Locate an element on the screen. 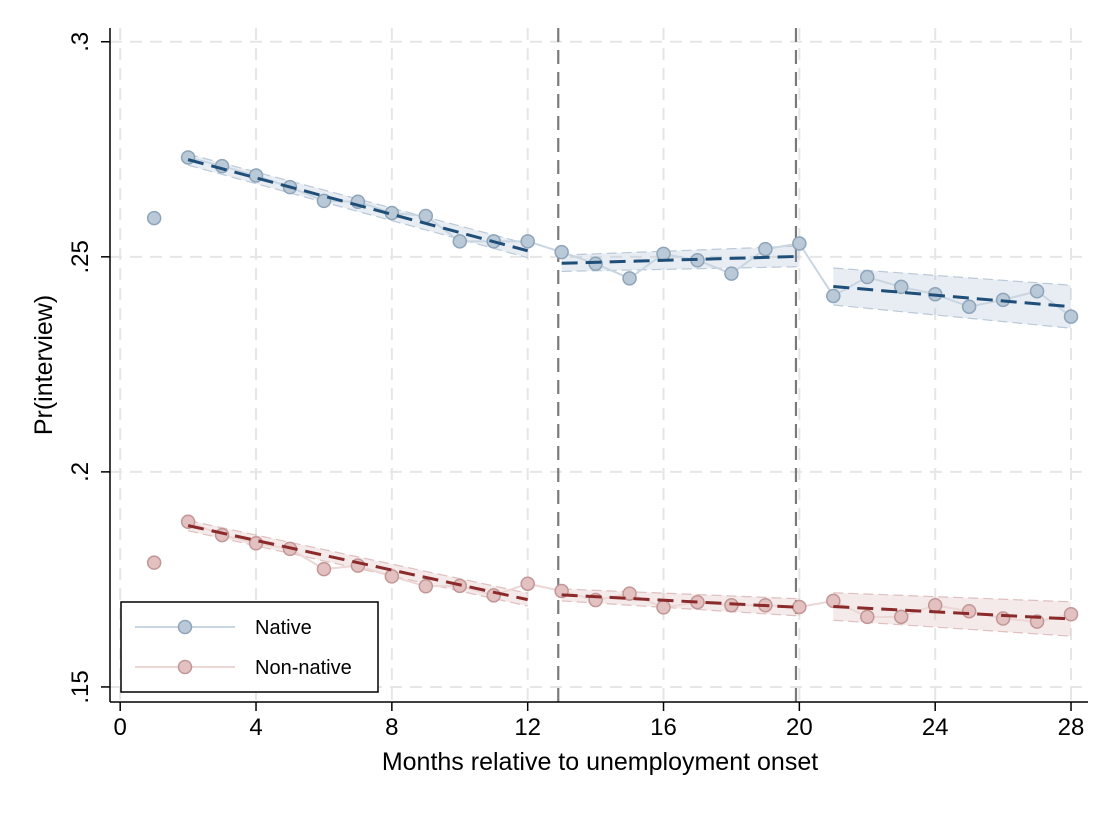 The width and height of the screenshot is (1118, 813). x-tick-label-4: 4 is located at coordinates (255, 727).